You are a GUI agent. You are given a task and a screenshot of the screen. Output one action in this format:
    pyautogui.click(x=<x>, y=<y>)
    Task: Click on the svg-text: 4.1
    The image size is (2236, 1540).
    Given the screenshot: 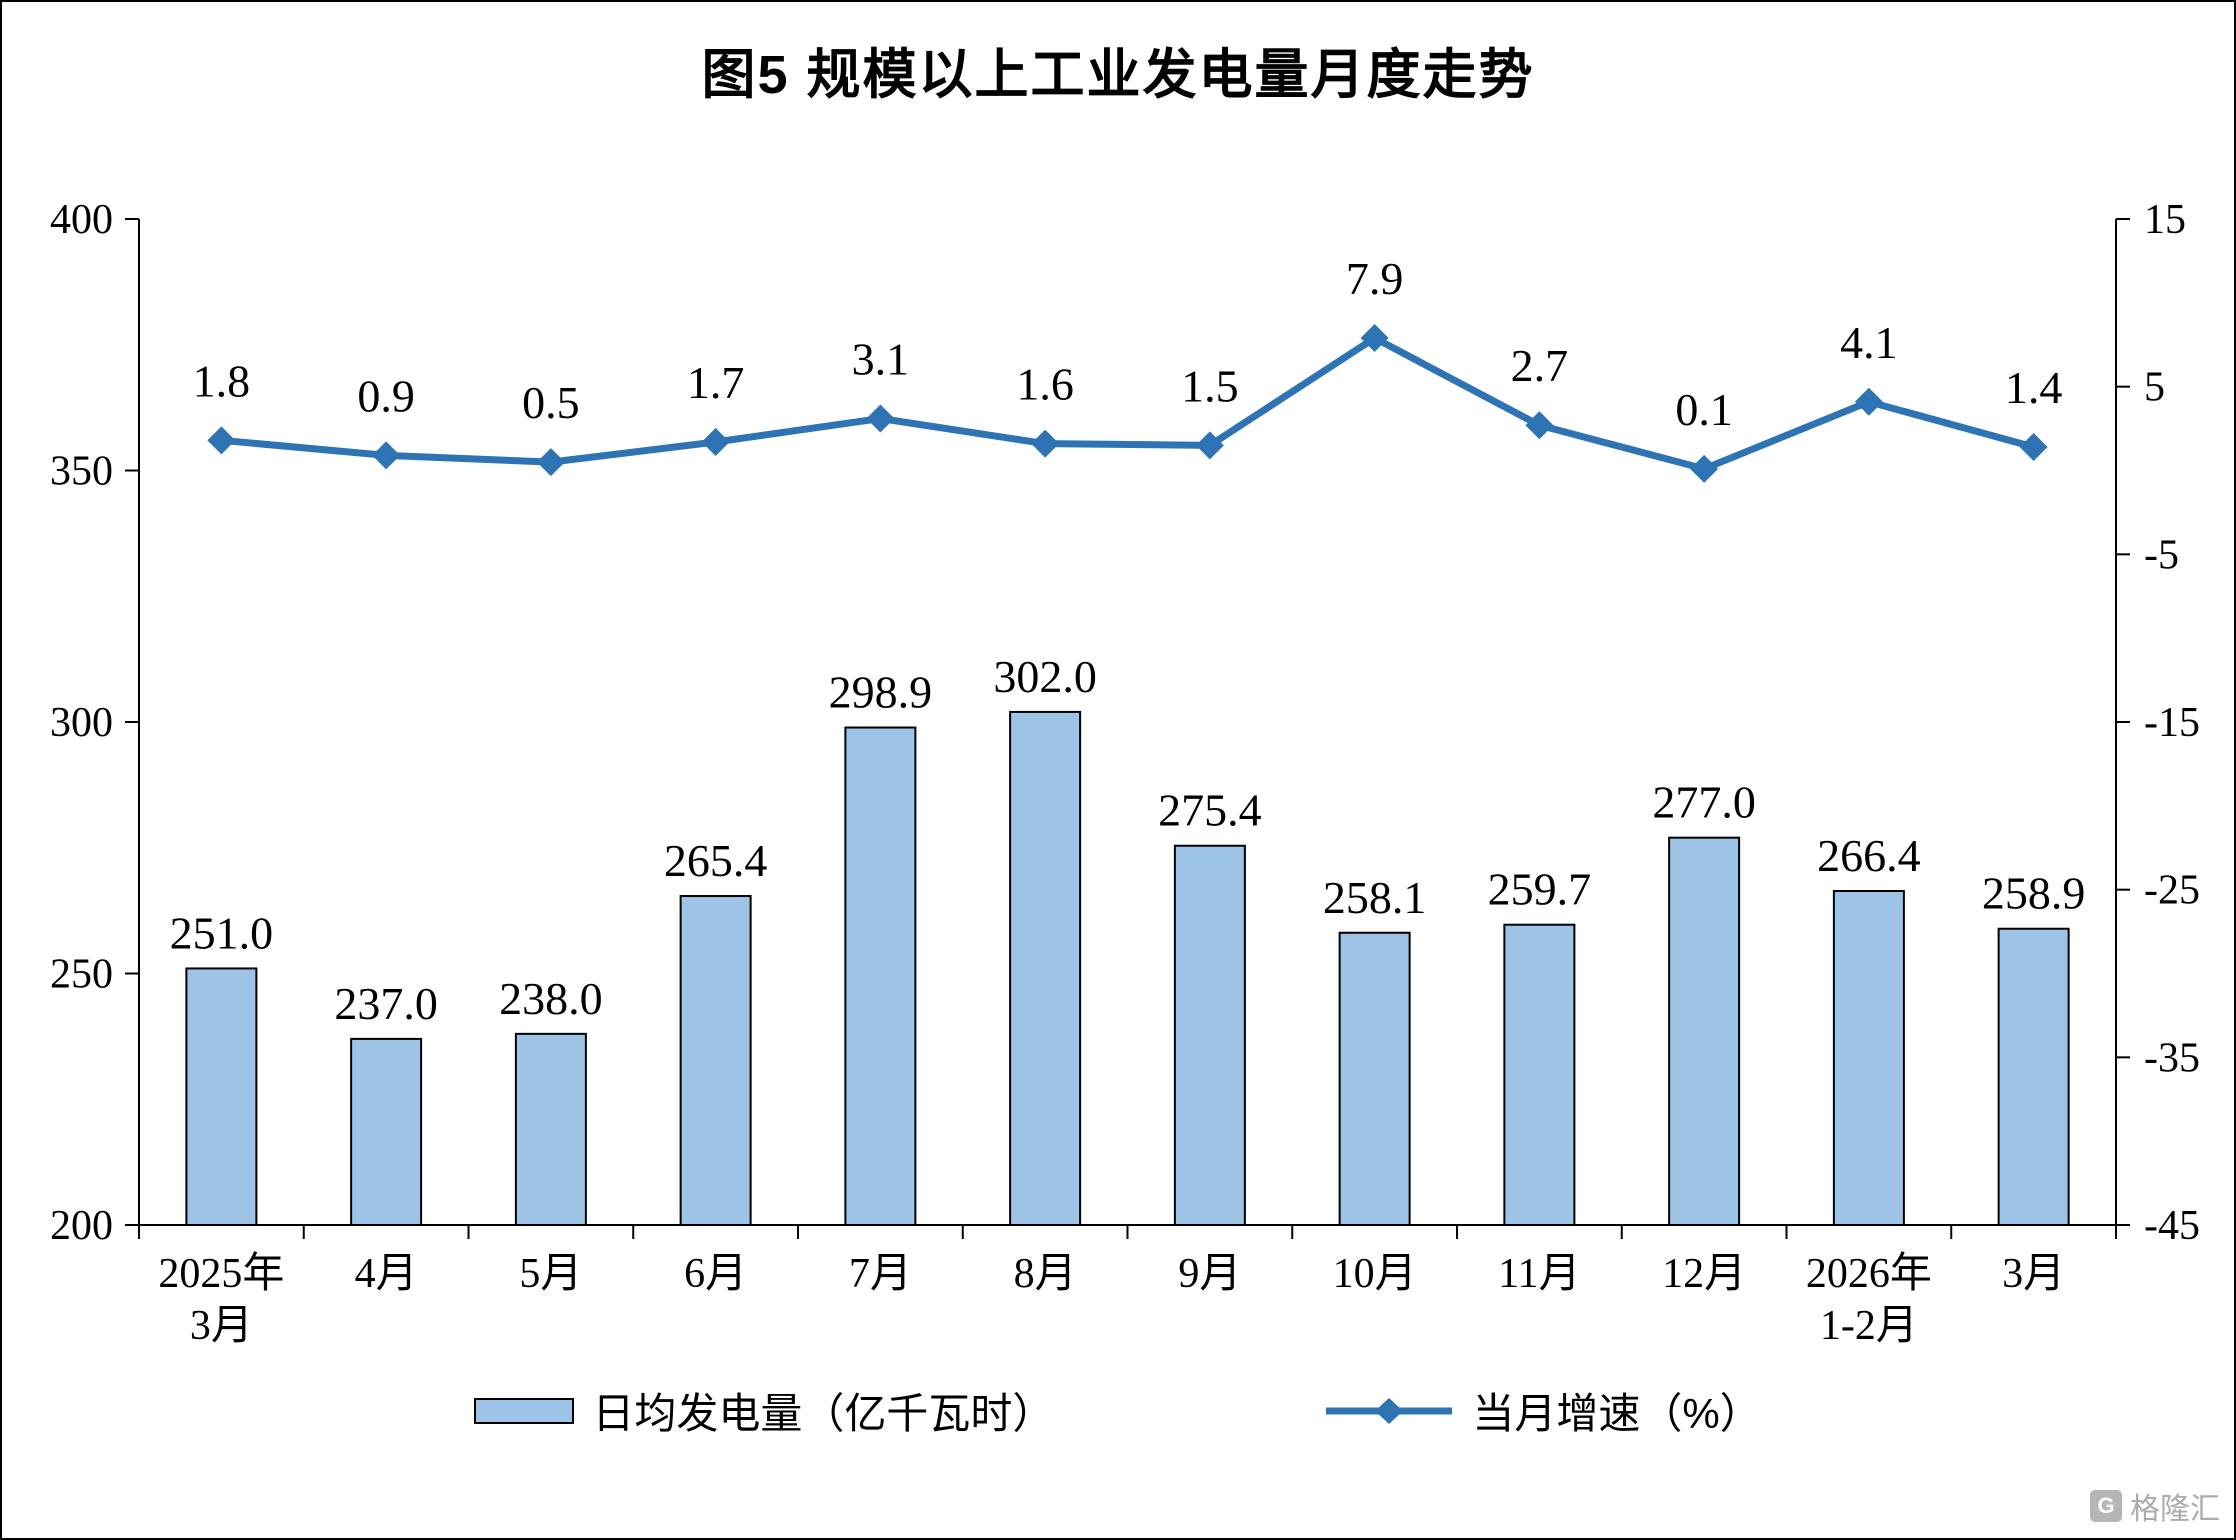 What is the action you would take?
    pyautogui.click(x=1869, y=342)
    